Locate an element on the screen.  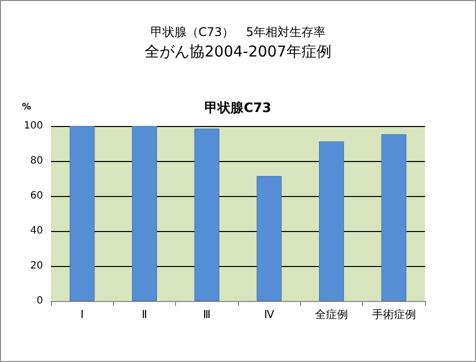
y-tick-label: 60 is located at coordinates (36, 196).